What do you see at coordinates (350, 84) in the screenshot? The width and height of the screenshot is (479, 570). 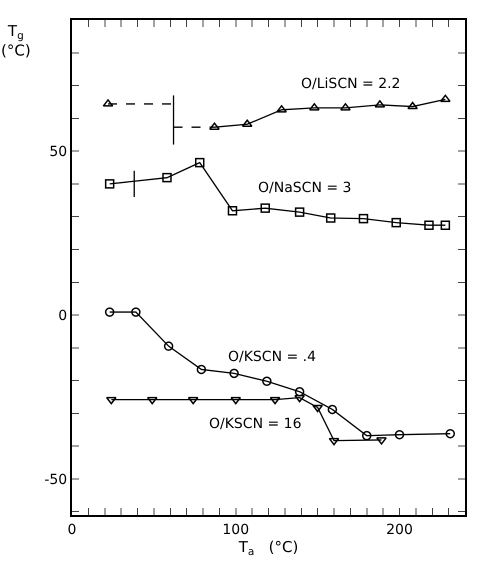 I see `series-label: O/LiSCN = 2.2` at bounding box center [350, 84].